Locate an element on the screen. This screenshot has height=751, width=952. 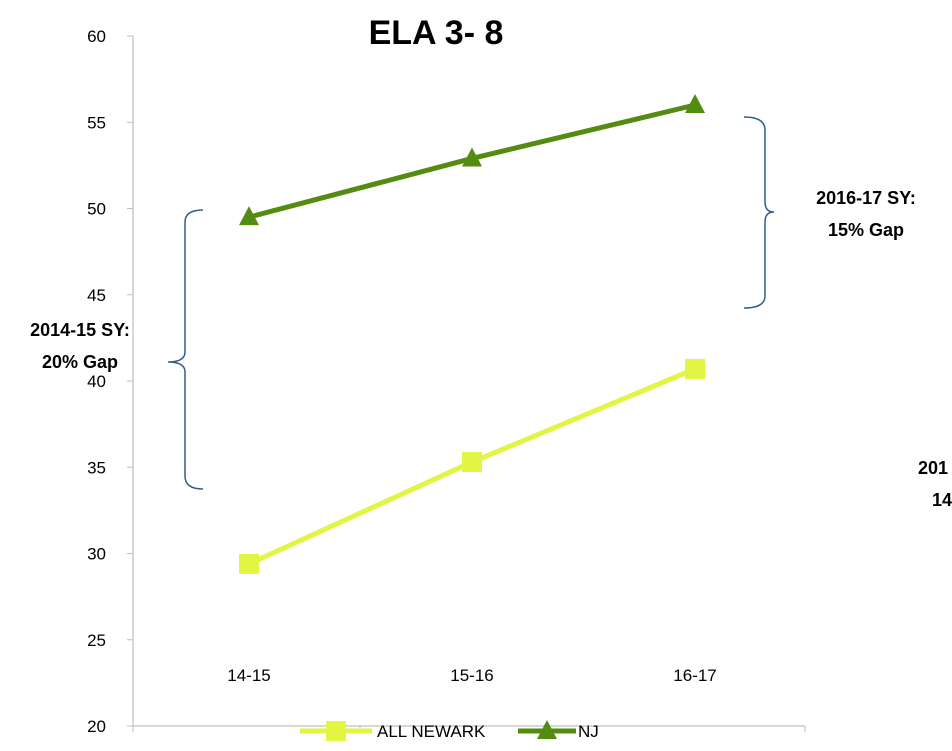
gap-bracket-right is located at coordinates (759, 212).